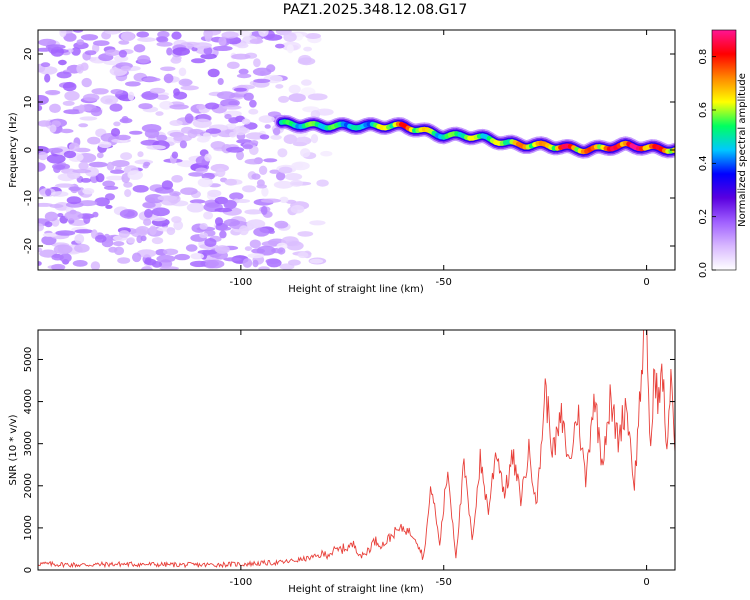 This screenshot has height=600, width=750. What do you see at coordinates (28, 401) in the screenshot?
I see `y-tick-label: 4000` at bounding box center [28, 401].